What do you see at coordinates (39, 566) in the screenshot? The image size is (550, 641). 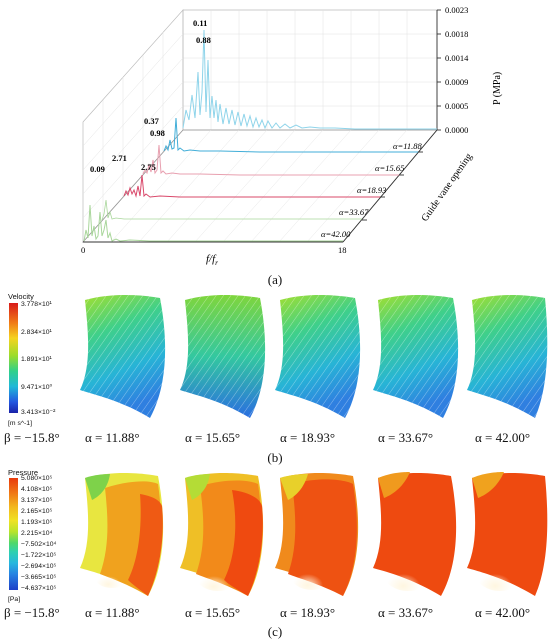 I see `colorbar-tick: −2.694×10⁵` at bounding box center [39, 566].